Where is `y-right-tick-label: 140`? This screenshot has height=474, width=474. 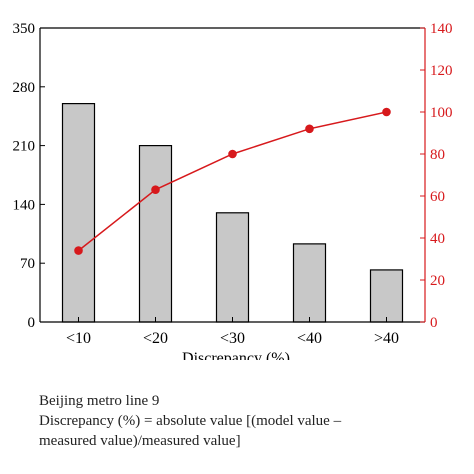 y-right-tick-label: 140 is located at coordinates (441, 29).